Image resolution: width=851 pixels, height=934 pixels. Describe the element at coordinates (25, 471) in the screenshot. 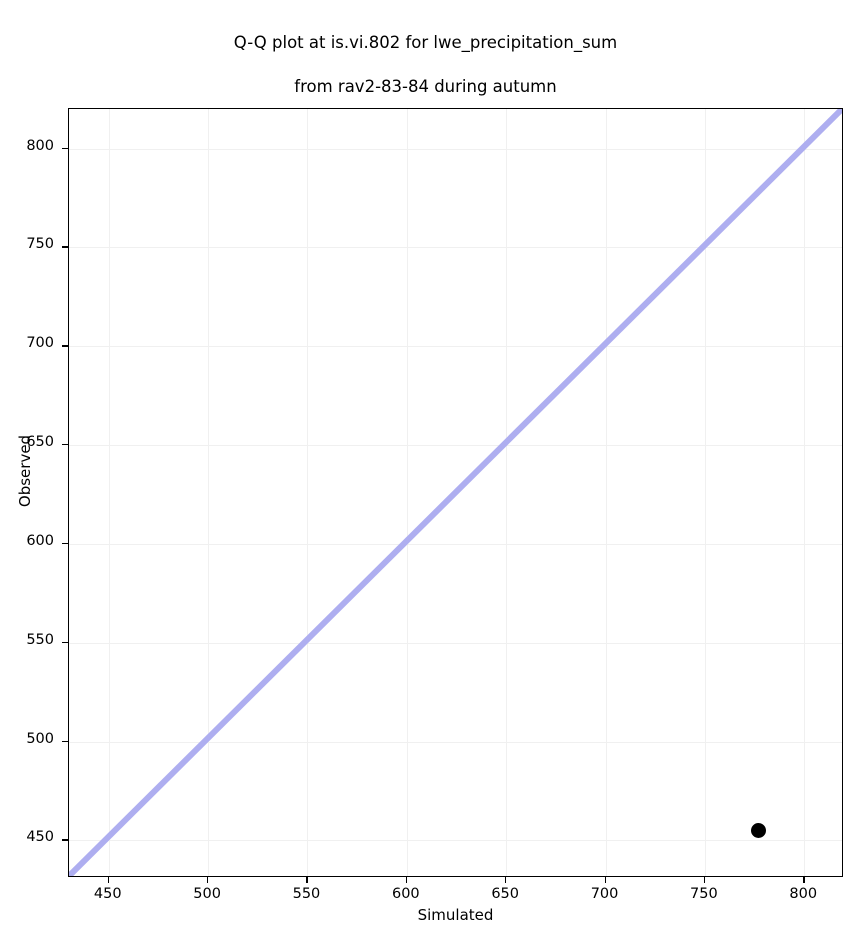

I see `y-axis-label: Observed` at that location.